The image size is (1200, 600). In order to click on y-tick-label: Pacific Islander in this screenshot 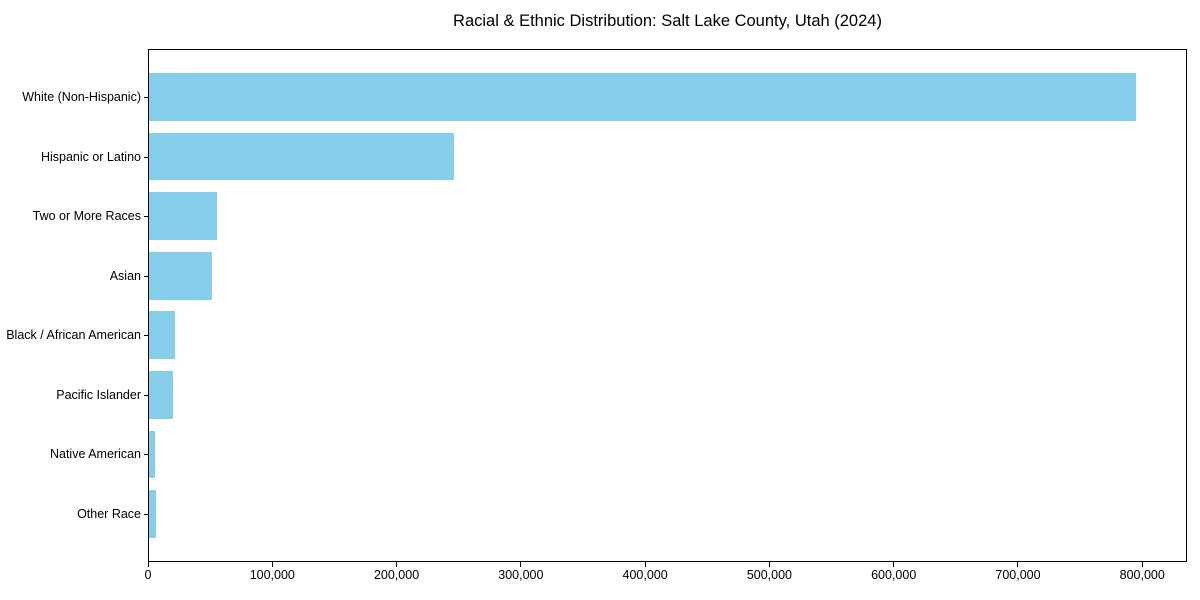, I will do `click(98, 394)`.